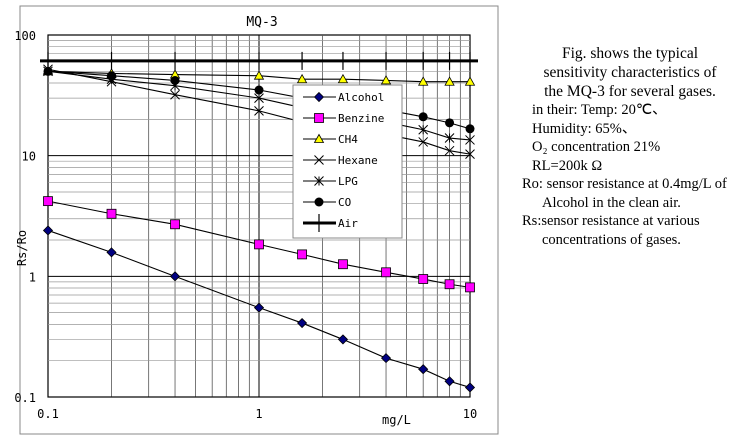 The width and height of the screenshot is (750, 441). What do you see at coordinates (319, 181) in the screenshot?
I see `legend-lpg-marker` at bounding box center [319, 181].